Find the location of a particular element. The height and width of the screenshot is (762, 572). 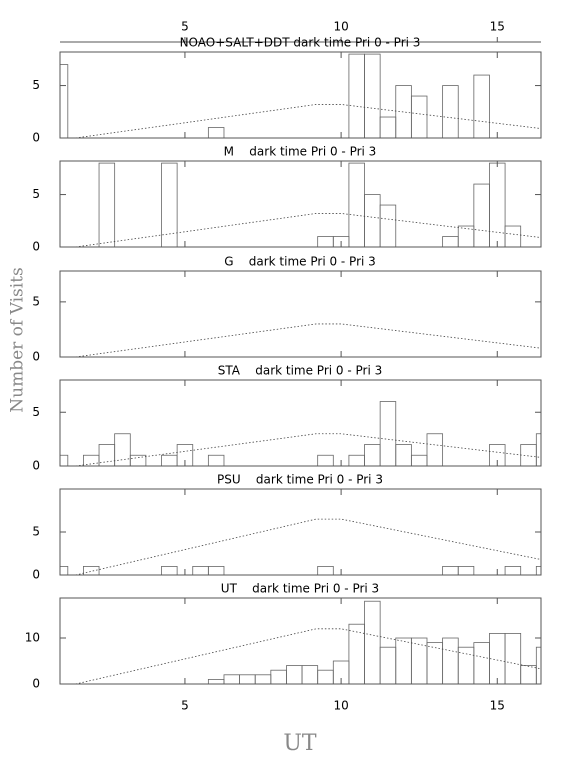

panel-title: PSU dark time Pri 0 - Pri 3 is located at coordinates (300, 480).